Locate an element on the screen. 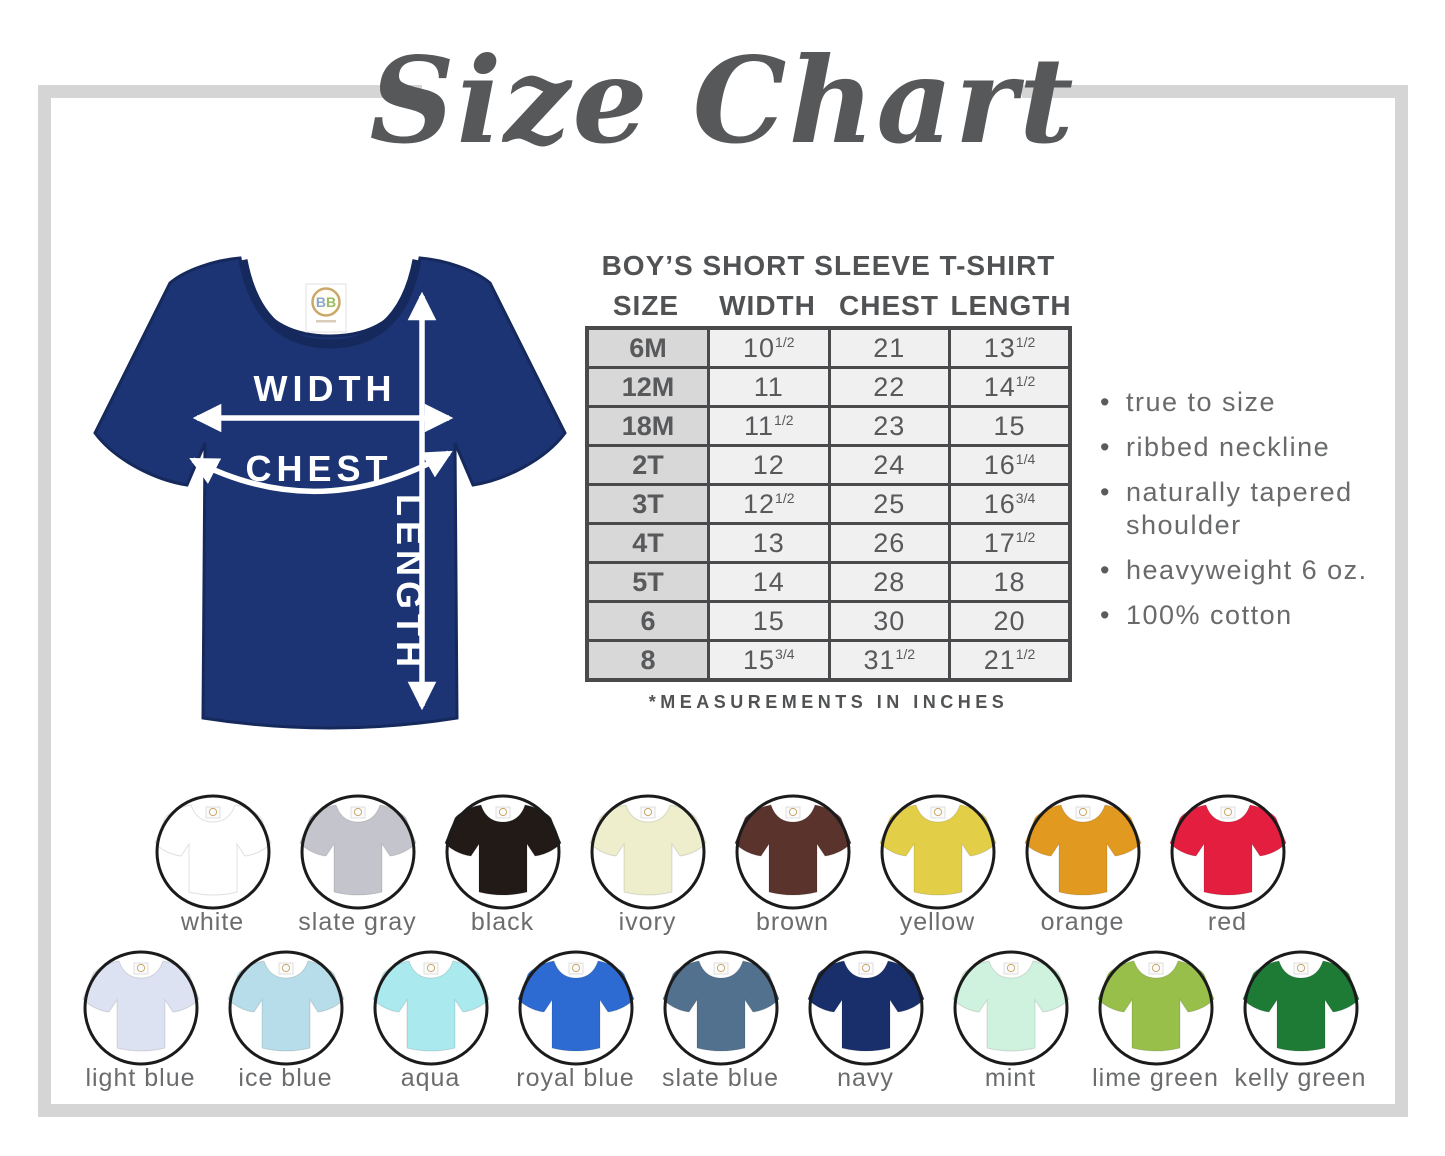 The width and height of the screenshot is (1445, 1156). feature-text: heavyweight 6 oz. is located at coordinates (1247, 570).